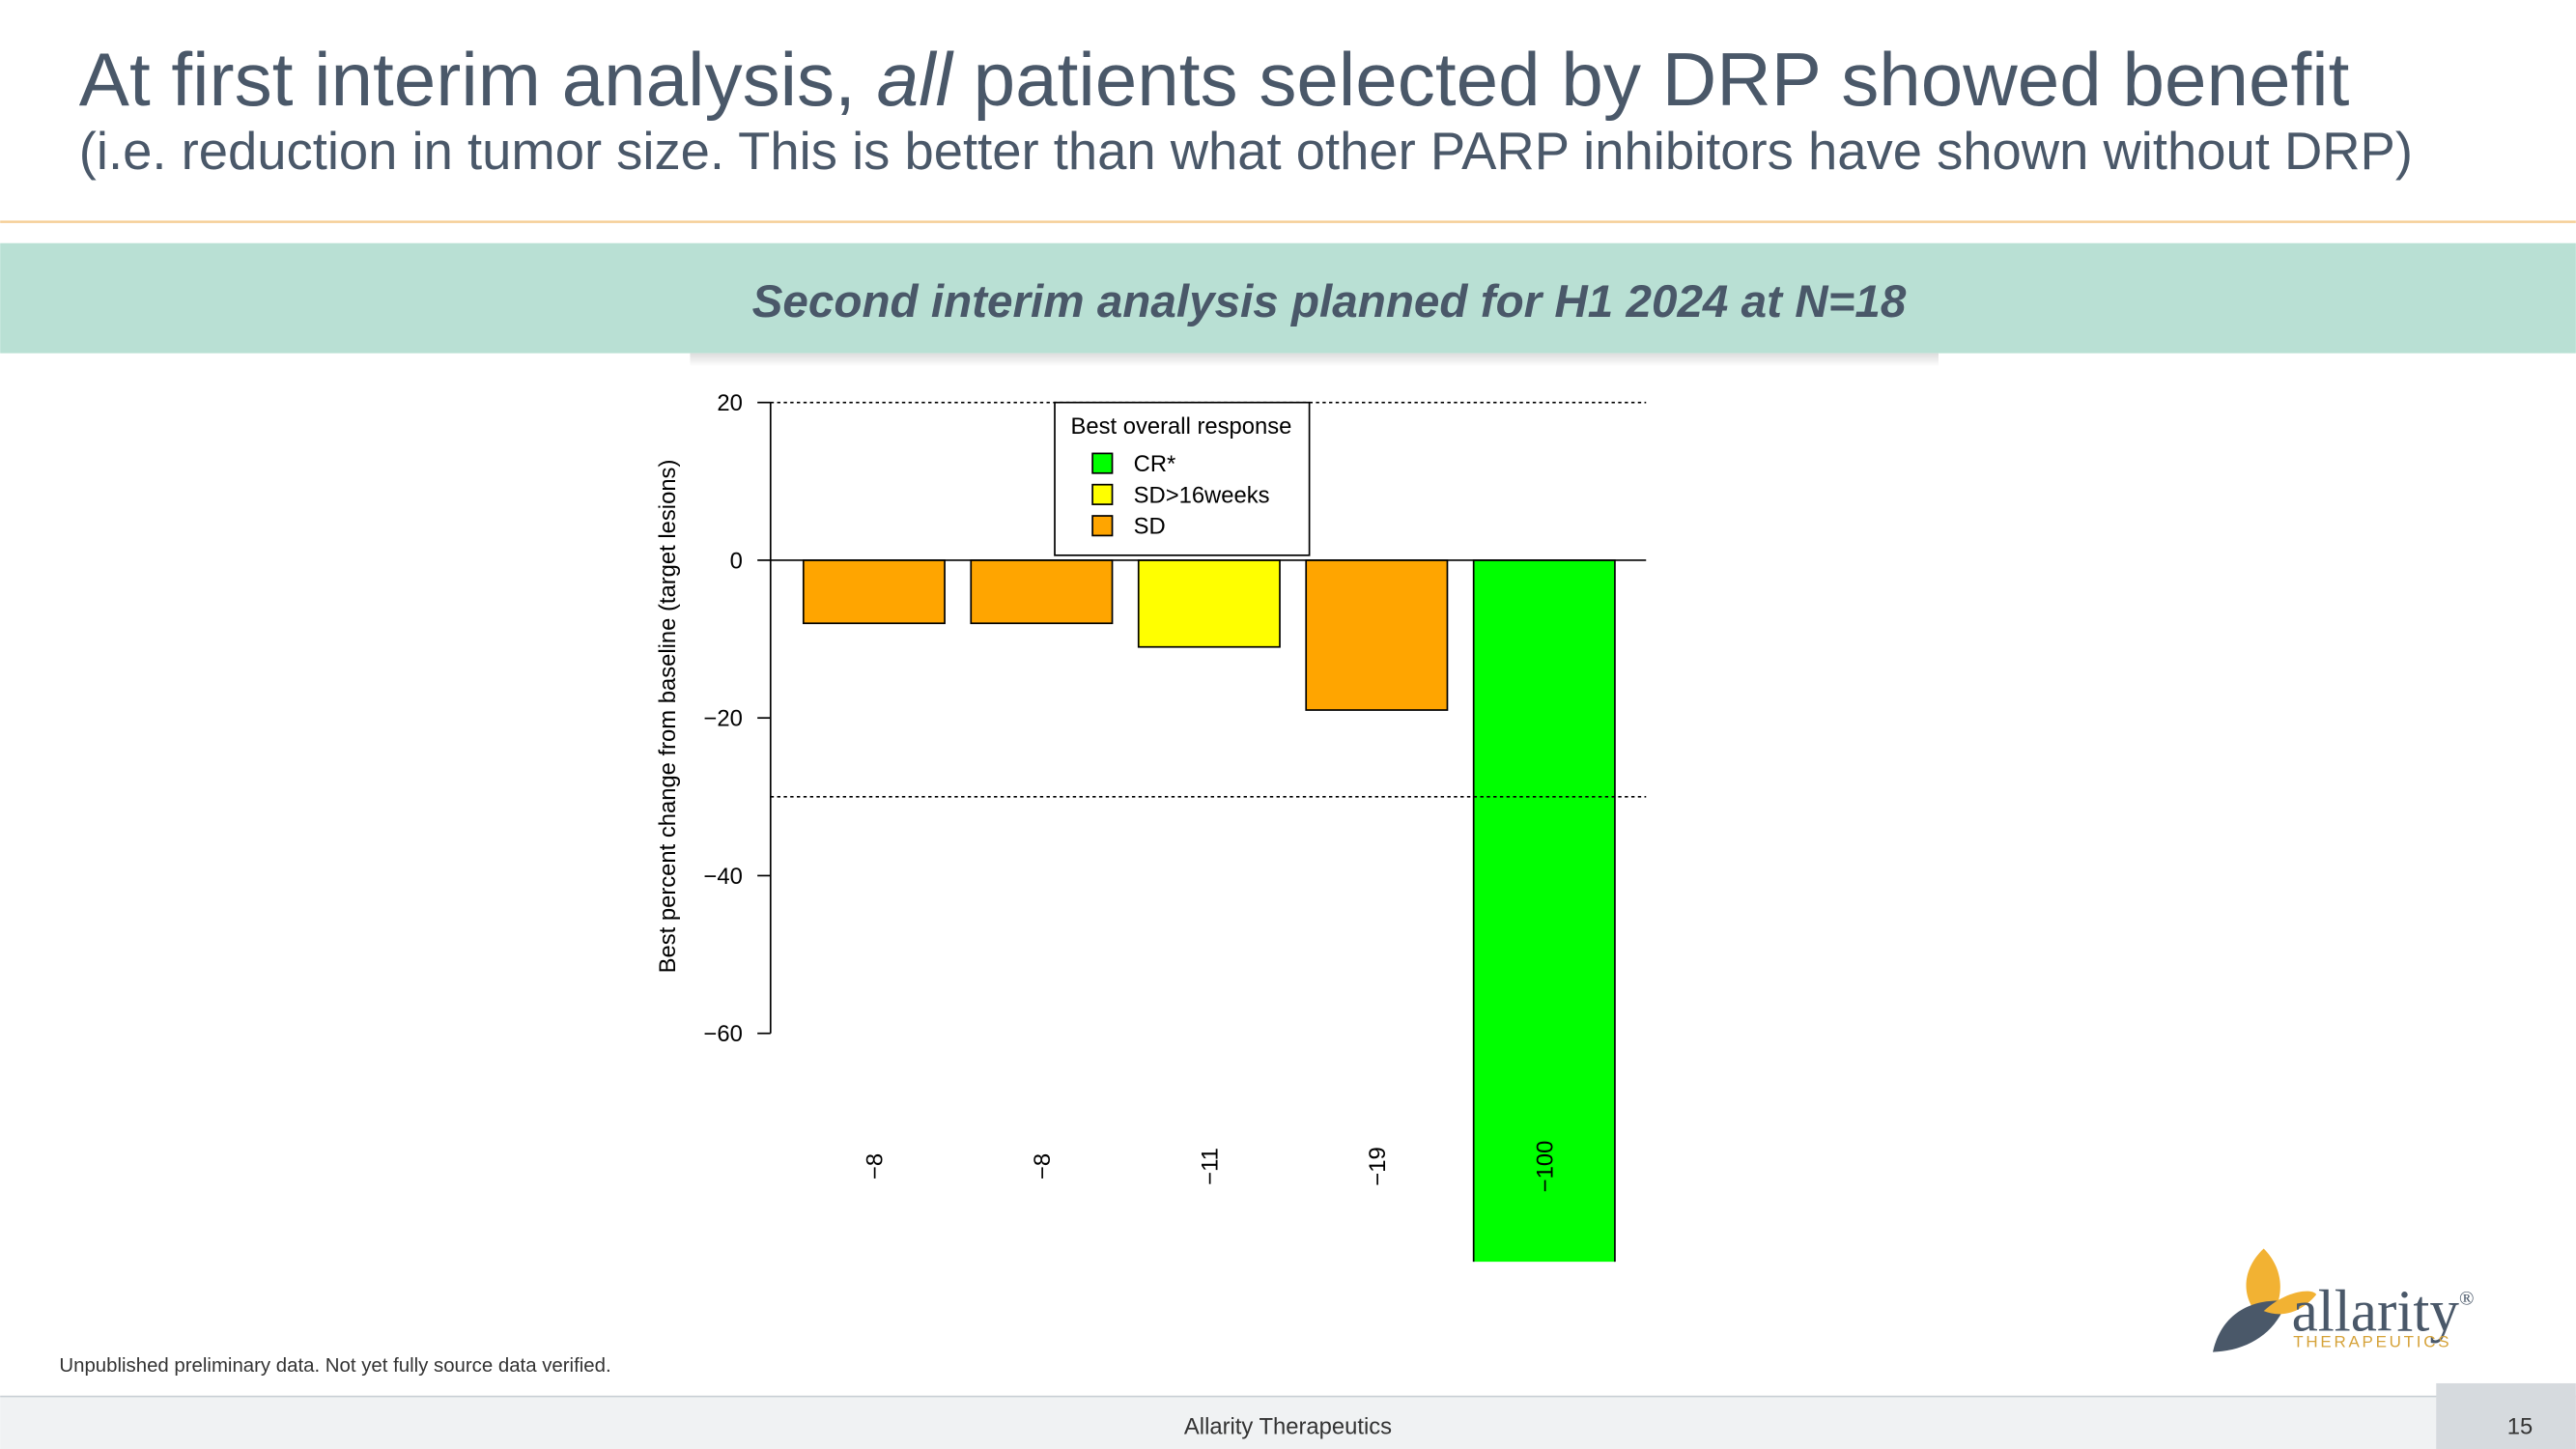 This screenshot has height=1449, width=2576. I want to click on value-label: −100, so click(1545, 1167).